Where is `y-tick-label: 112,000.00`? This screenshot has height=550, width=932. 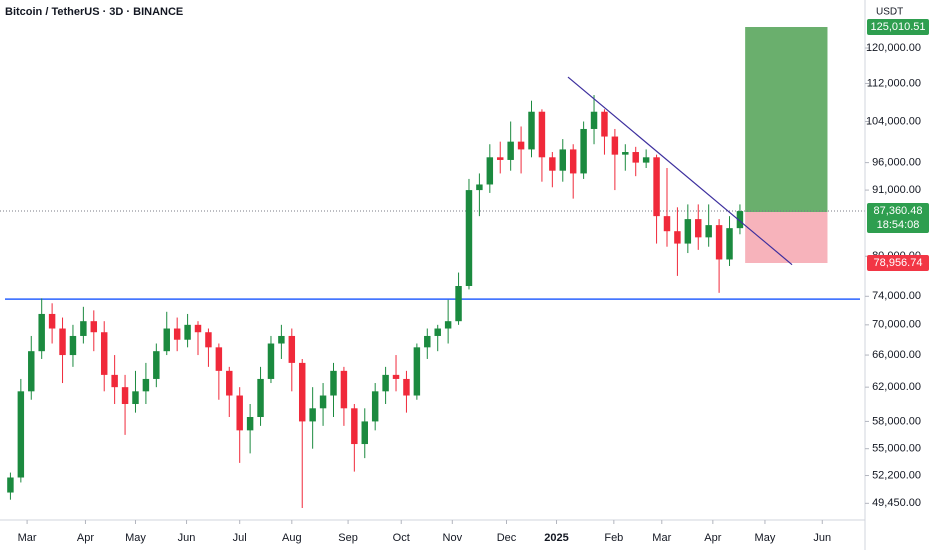
y-tick-label: 112,000.00 is located at coordinates (894, 83).